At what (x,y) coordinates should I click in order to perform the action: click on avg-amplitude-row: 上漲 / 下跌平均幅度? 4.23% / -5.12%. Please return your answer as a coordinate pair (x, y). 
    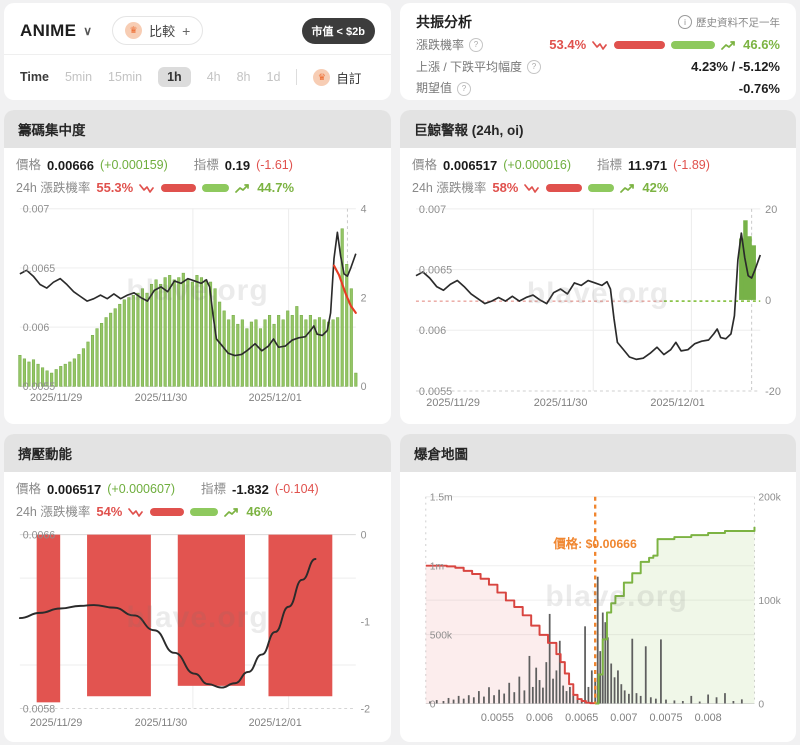
    Looking at the image, I should click on (598, 67).